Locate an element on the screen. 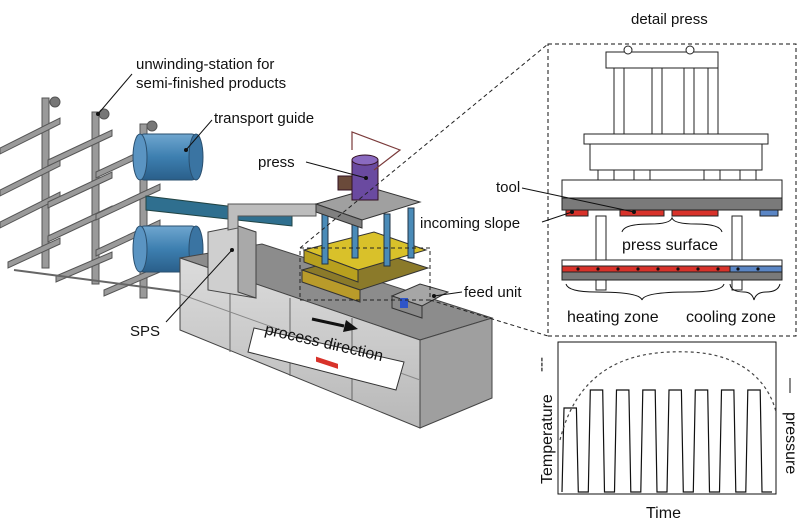 The image size is (800, 527). time-axis-label: Time is located at coordinates (663, 513).